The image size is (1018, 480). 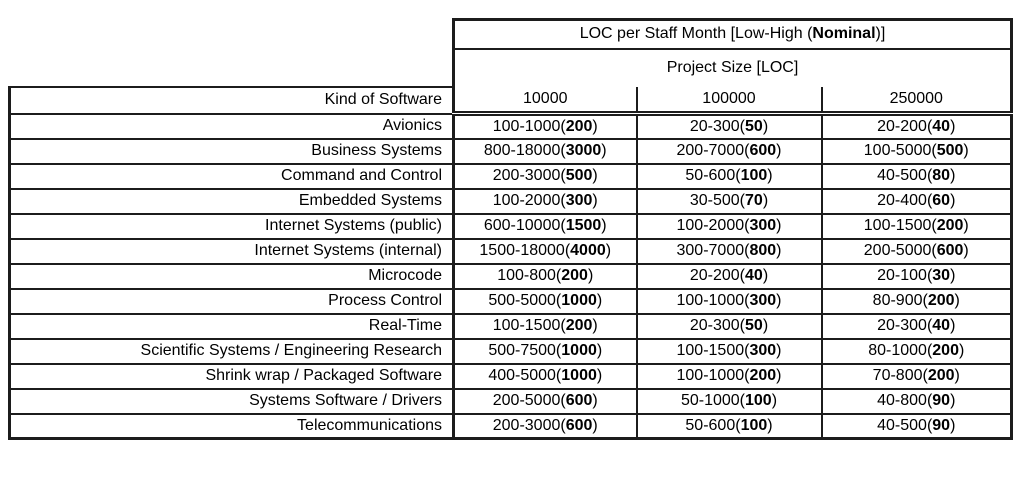 I want to click on range-text: 20-200(, so click(x=717, y=275).